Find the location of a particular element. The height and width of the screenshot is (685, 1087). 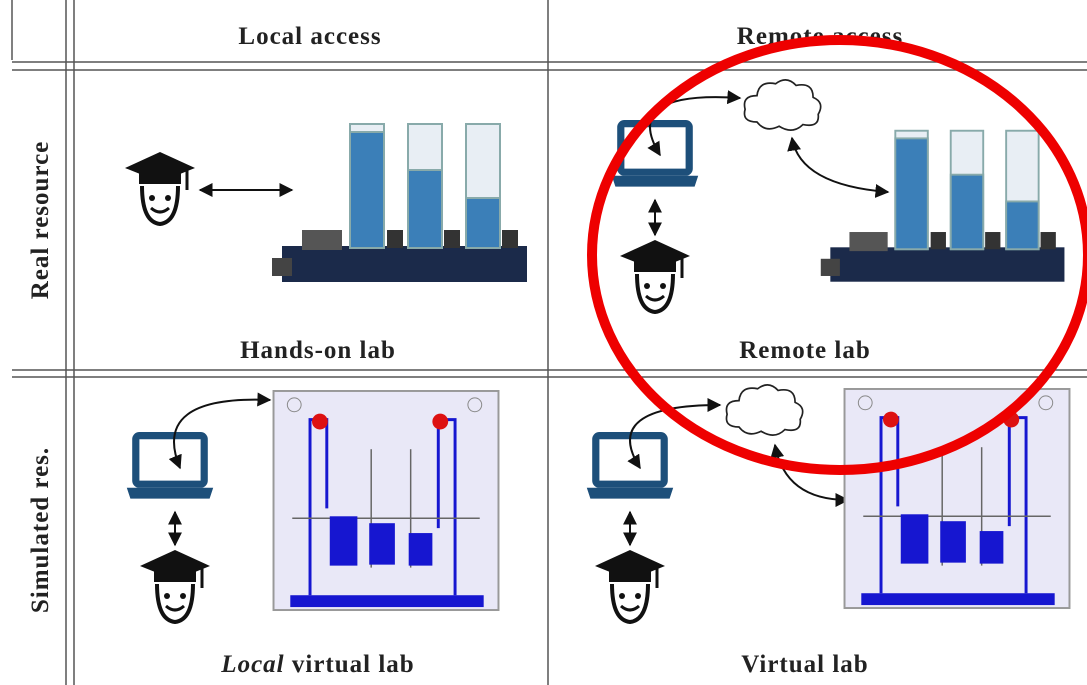

column-header: Local access is located at coordinates (309, 36).